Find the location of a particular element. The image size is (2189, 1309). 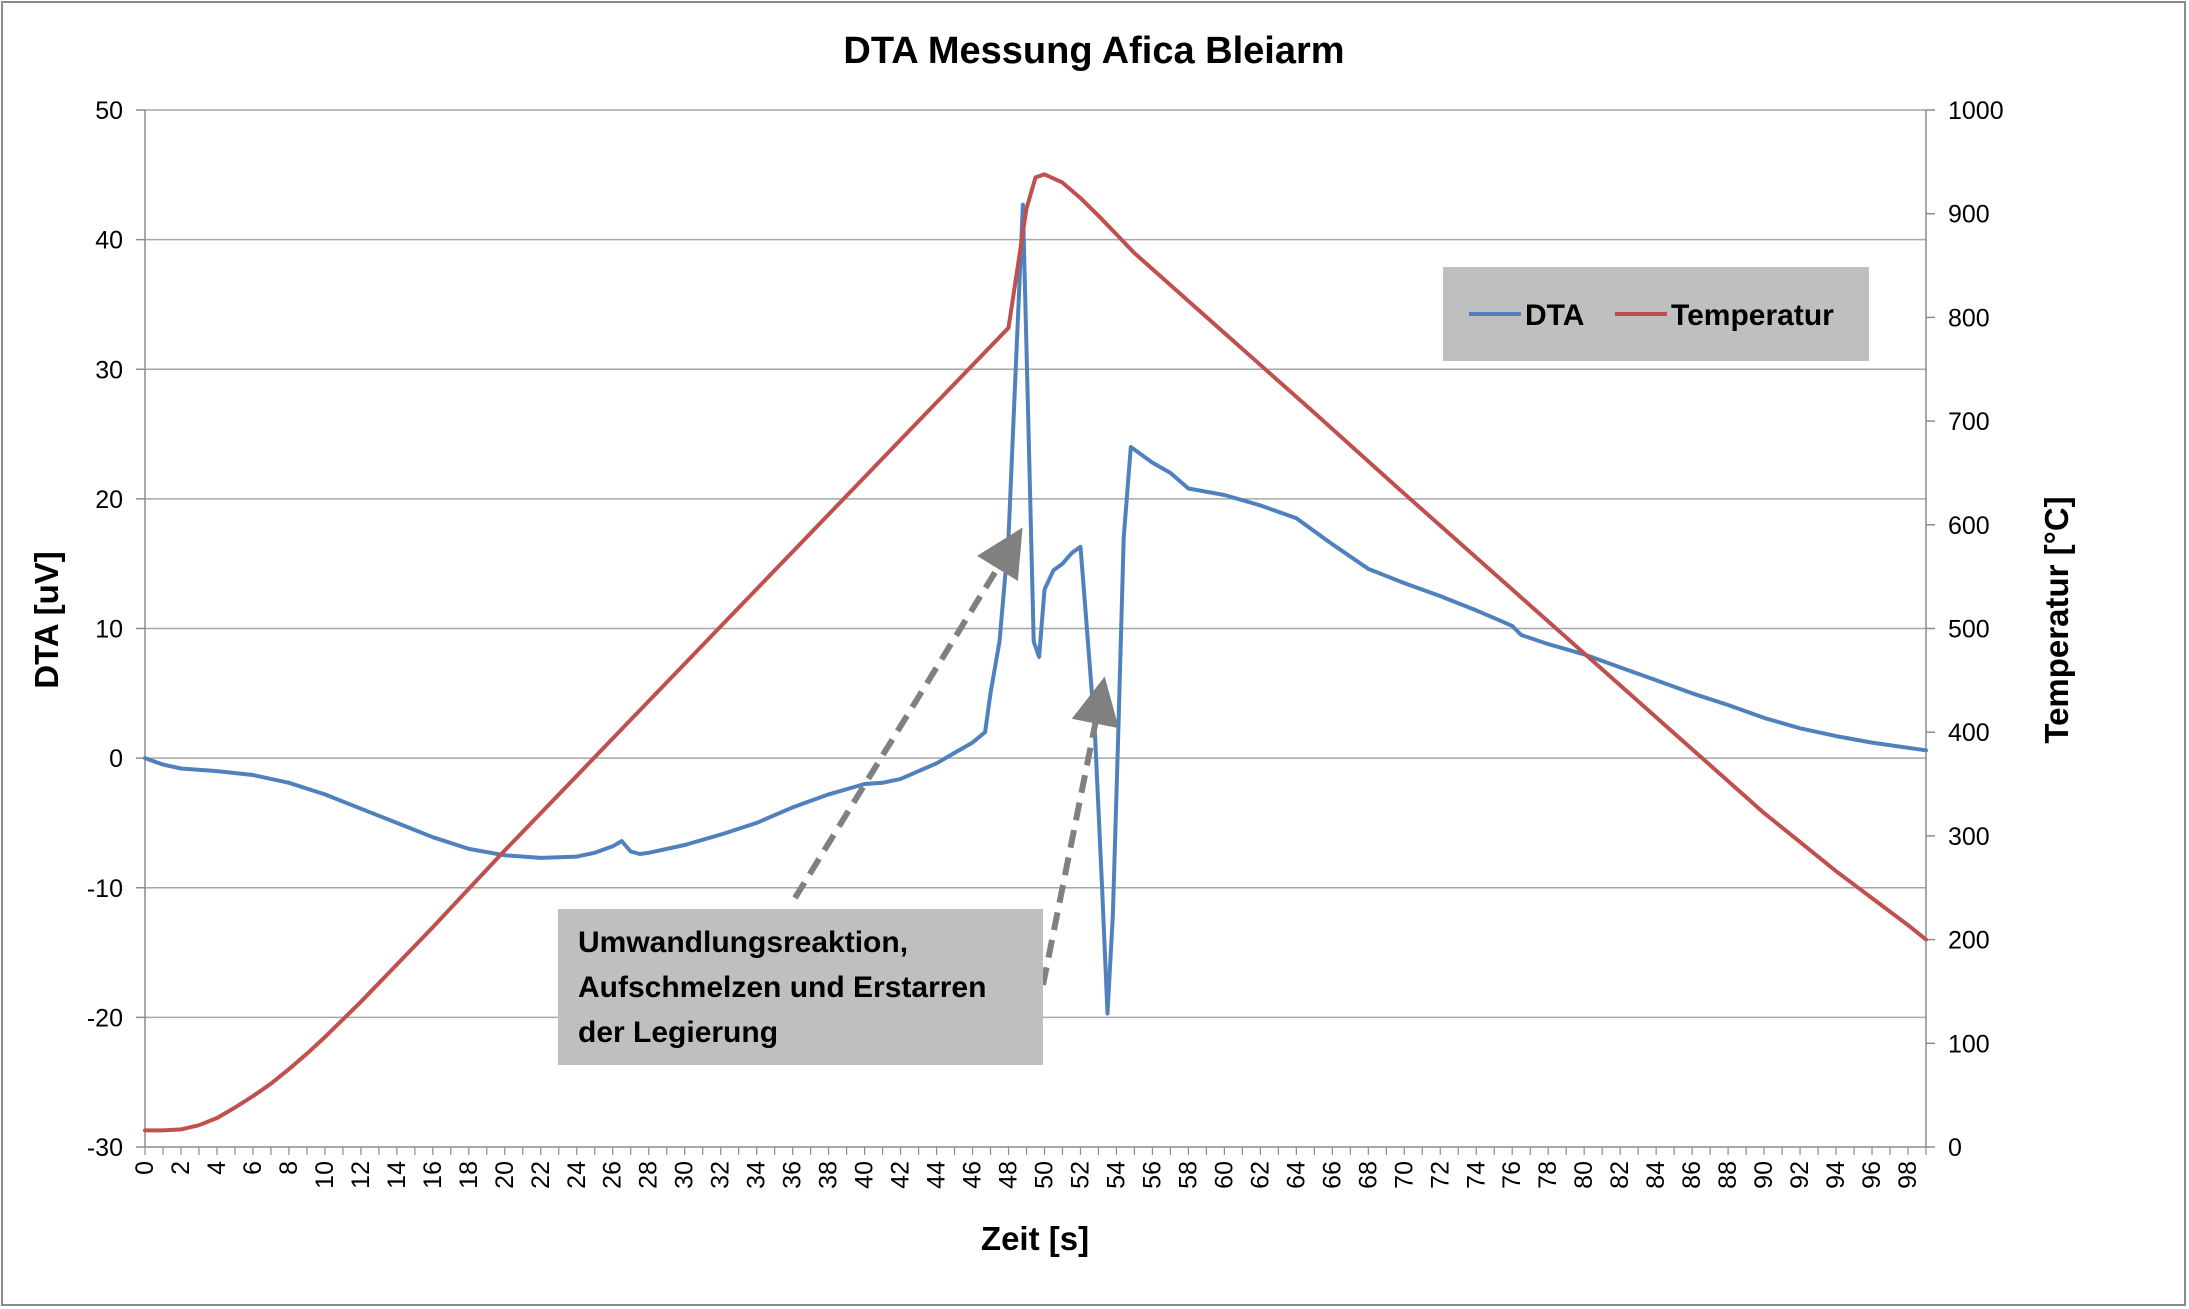

x-tick-label: 58 is located at coordinates (1188, 1175).